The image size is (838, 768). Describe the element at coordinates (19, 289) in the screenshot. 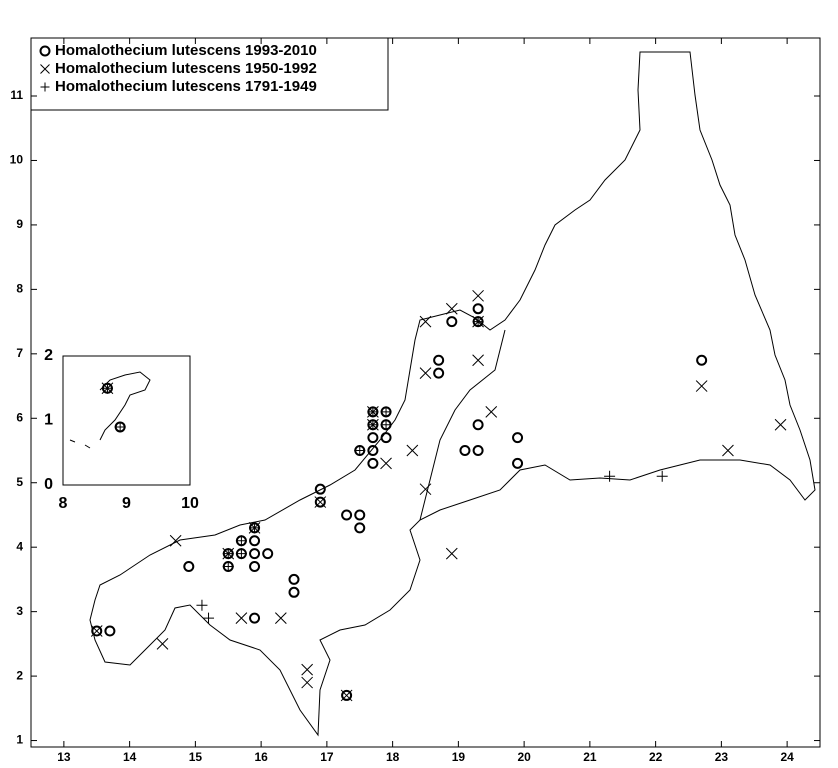

I see `y-tick-label: 8` at that location.